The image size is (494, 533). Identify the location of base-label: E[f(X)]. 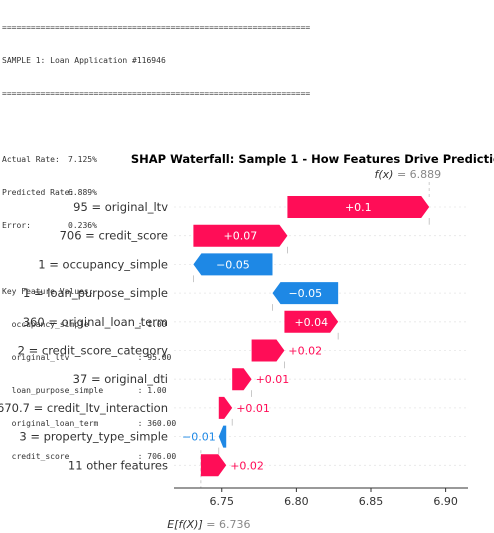
(185, 524).